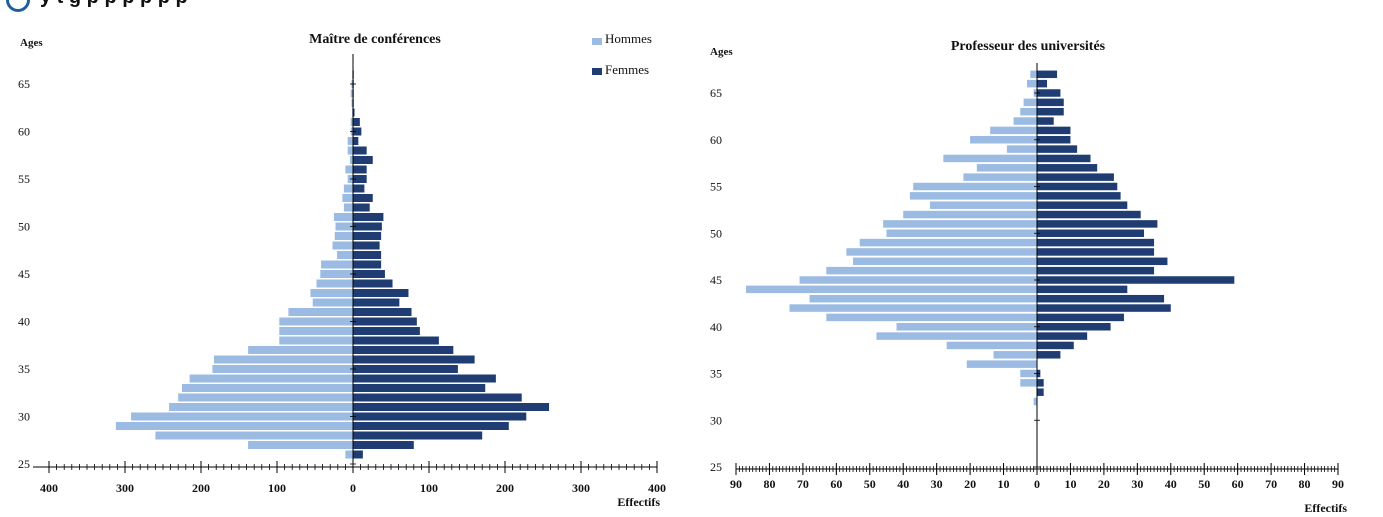 The height and width of the screenshot is (517, 1383). Describe the element at coordinates (1171, 484) in the screenshot. I see `x-tick-label: 40` at that location.